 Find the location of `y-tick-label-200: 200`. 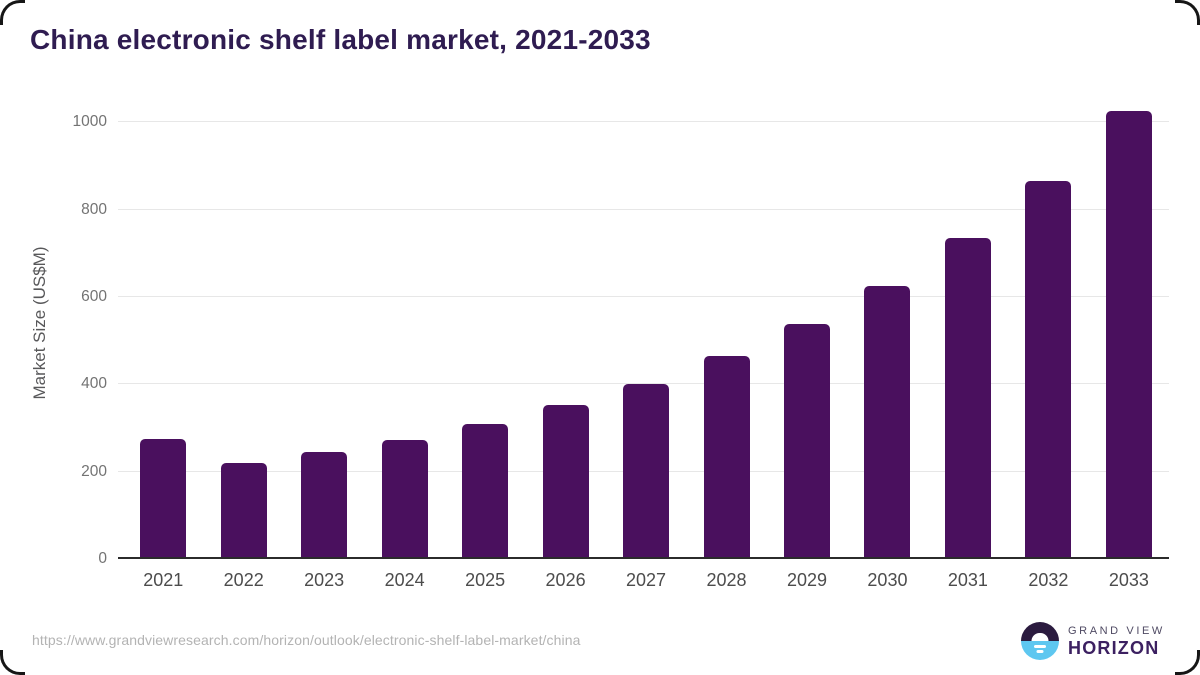

y-tick-label-200: 200 is located at coordinates (94, 471).